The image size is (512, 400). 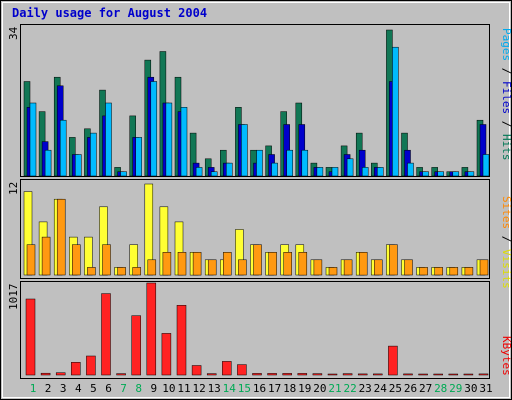 I want to click on visits-legend: Sites / Visits, so click(x=506, y=242).